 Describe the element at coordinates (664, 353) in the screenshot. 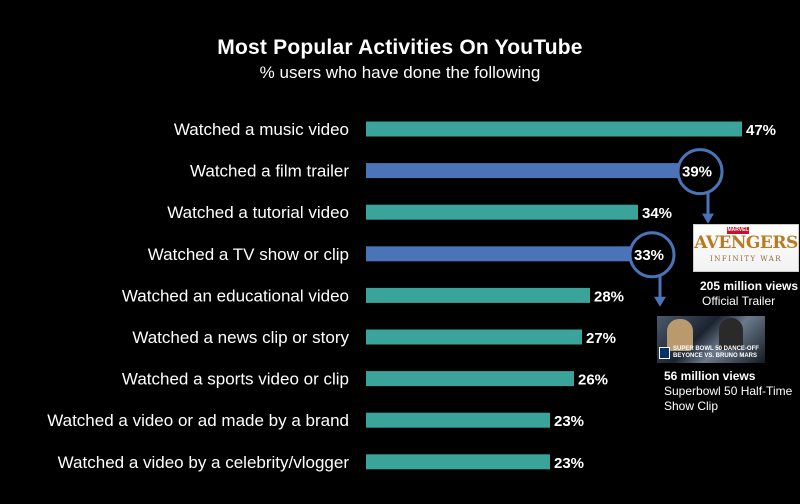

I see `nfl-logo` at that location.